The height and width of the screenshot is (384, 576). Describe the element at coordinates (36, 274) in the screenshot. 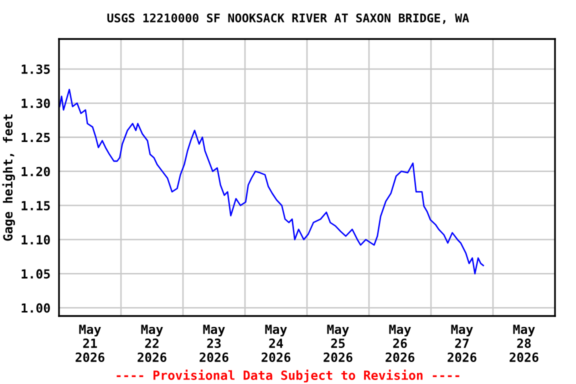

I see `y-tick-label: 1.05` at that location.